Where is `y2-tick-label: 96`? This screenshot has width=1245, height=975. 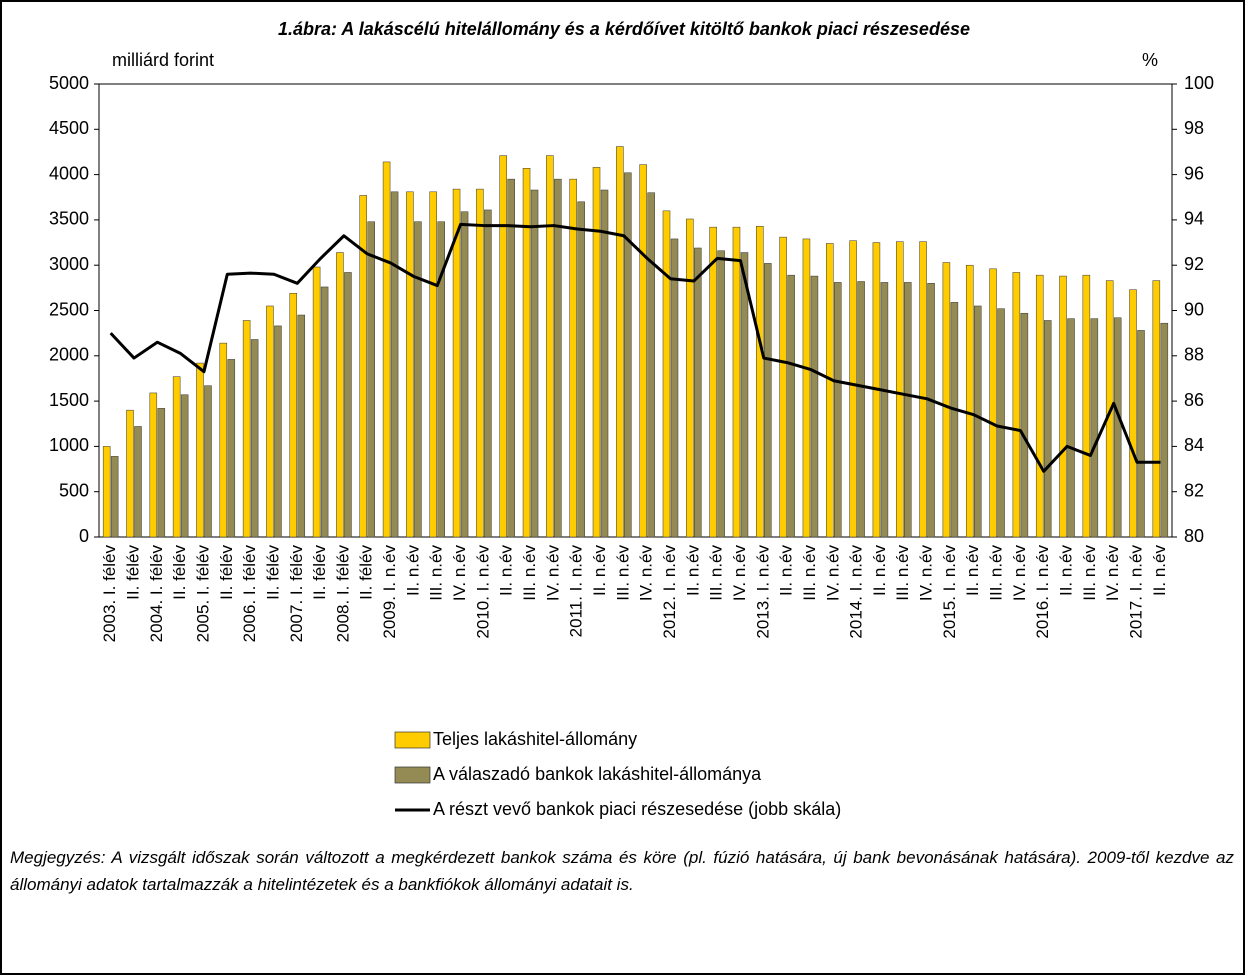 y2-tick-label: 96 is located at coordinates (1194, 173).